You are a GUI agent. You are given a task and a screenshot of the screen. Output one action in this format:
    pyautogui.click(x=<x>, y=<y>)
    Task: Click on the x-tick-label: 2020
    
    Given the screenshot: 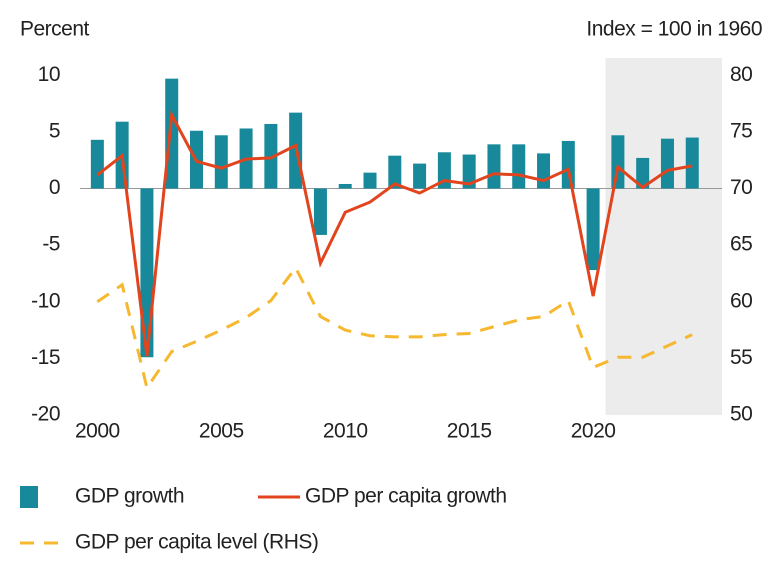 What is the action you would take?
    pyautogui.click(x=593, y=431)
    